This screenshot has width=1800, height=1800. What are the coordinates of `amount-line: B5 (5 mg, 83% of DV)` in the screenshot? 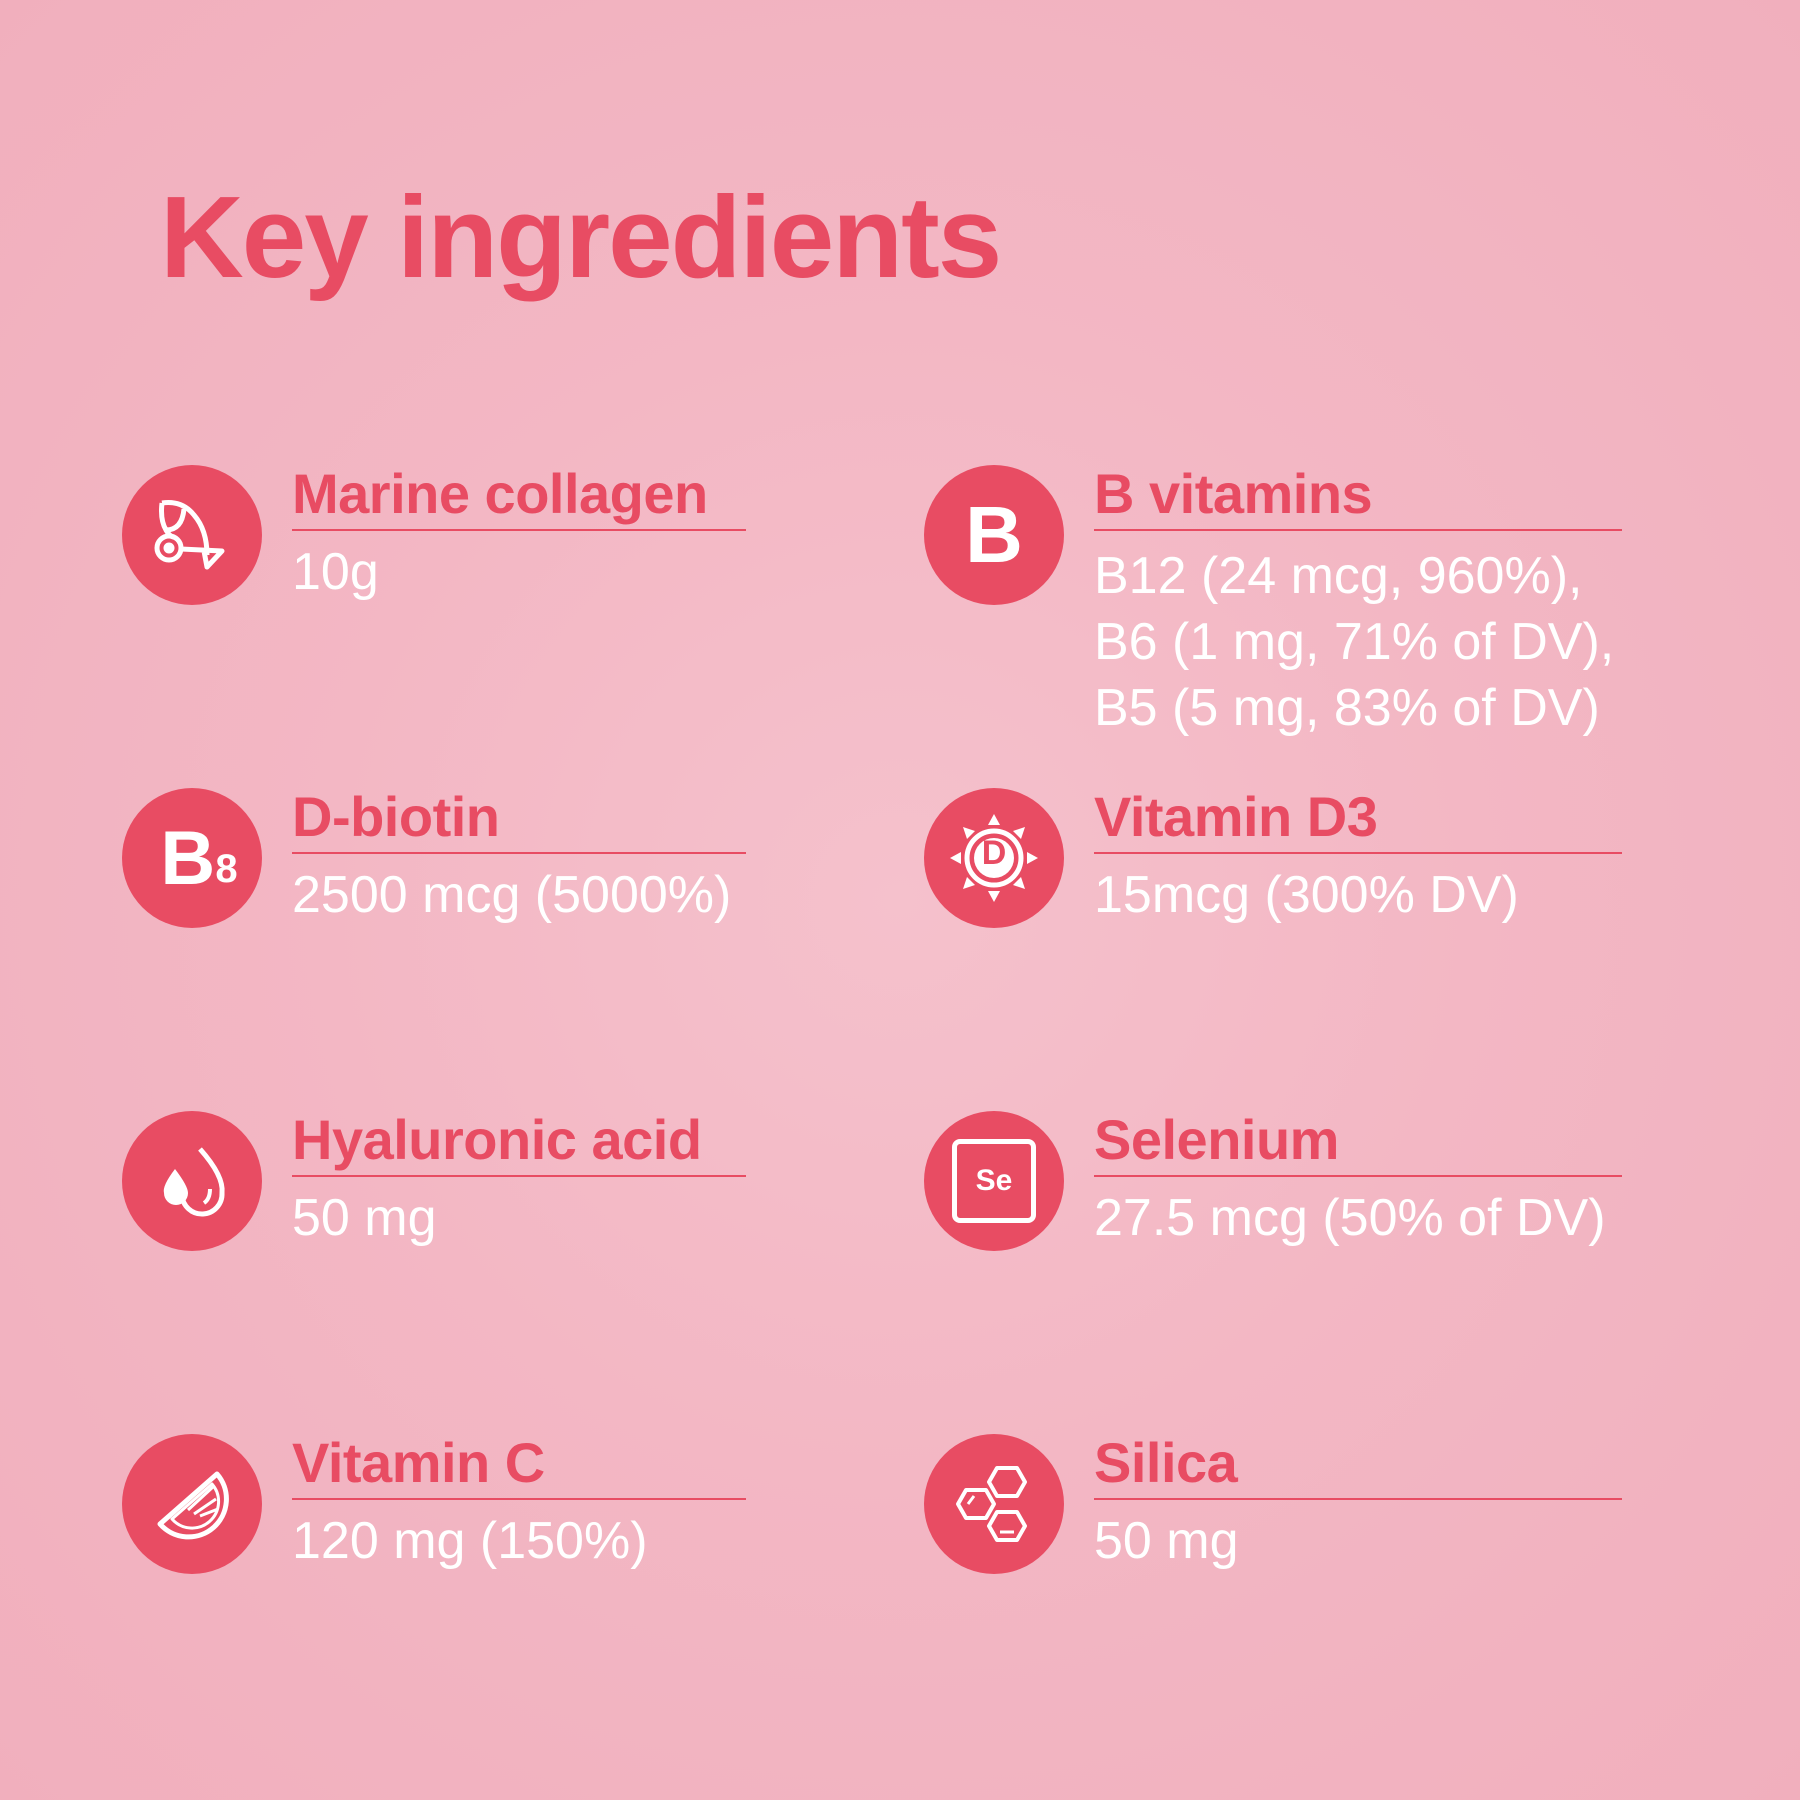 It's located at (1347, 708).